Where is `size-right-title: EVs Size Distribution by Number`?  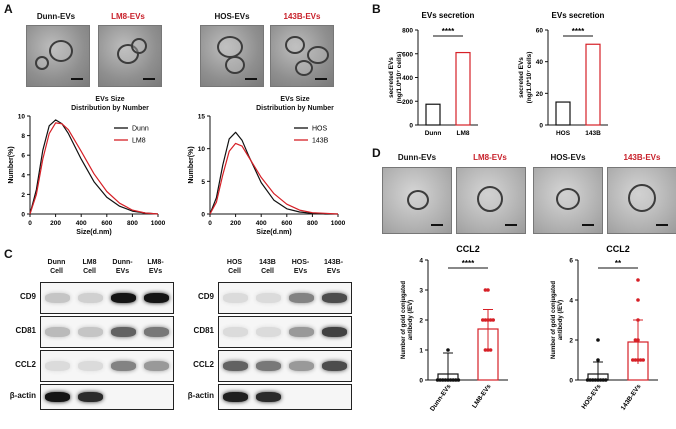 size-right-title: EVs Size Distribution by Number is located at coordinates (295, 104).